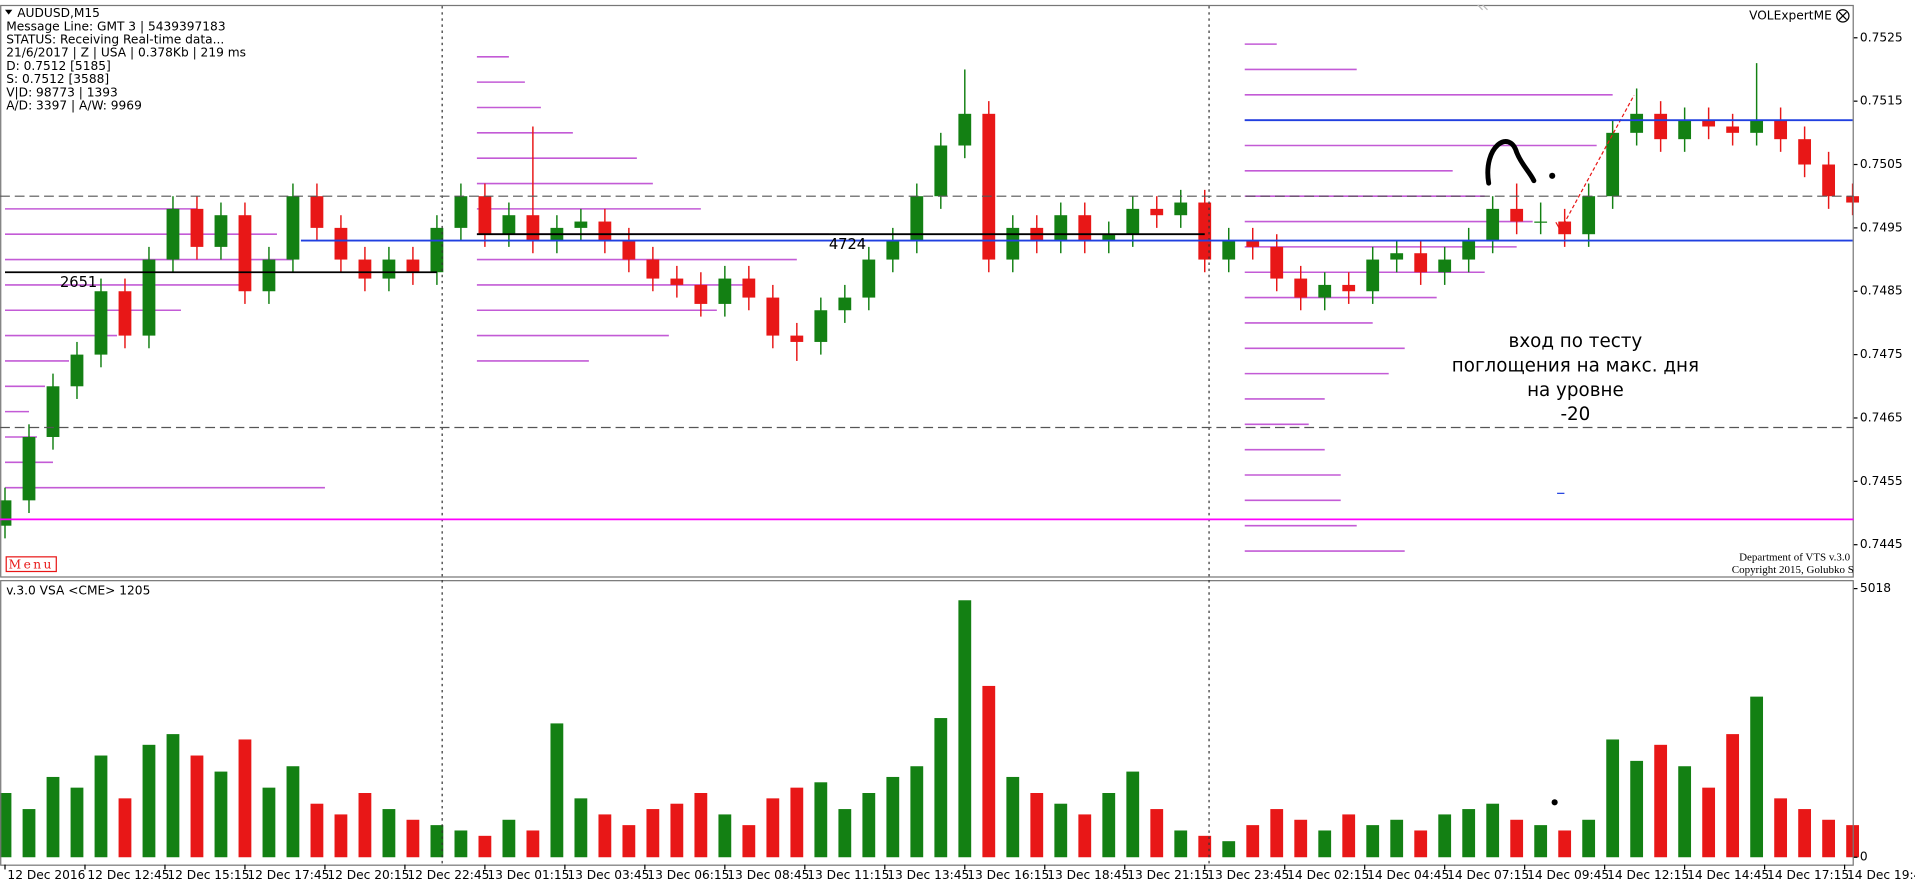 The width and height of the screenshot is (1915, 889). What do you see at coordinates (208, 875) in the screenshot?
I see `x-tick-label: 12 Dec 15:15` at bounding box center [208, 875].